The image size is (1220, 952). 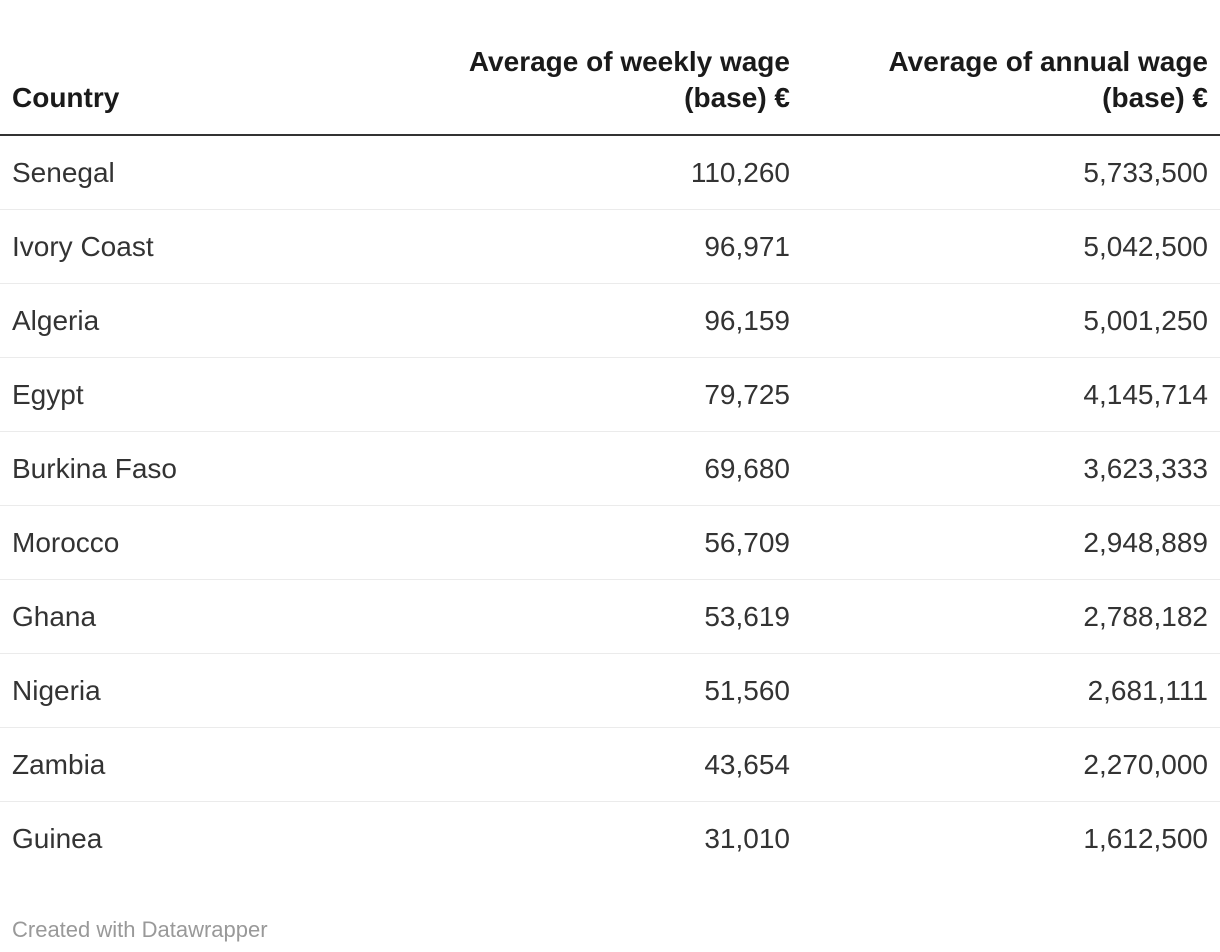 What do you see at coordinates (1011, 172) in the screenshot?
I see `annual-wage-cell: 5,733,500` at bounding box center [1011, 172].